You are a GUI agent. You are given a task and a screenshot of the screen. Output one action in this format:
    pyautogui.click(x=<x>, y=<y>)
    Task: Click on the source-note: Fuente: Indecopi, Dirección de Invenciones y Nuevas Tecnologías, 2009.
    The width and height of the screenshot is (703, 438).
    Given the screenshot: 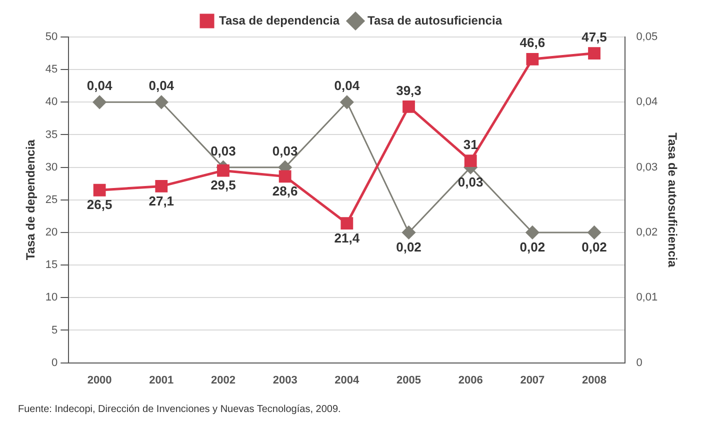 What is the action you would take?
    pyautogui.click(x=179, y=409)
    